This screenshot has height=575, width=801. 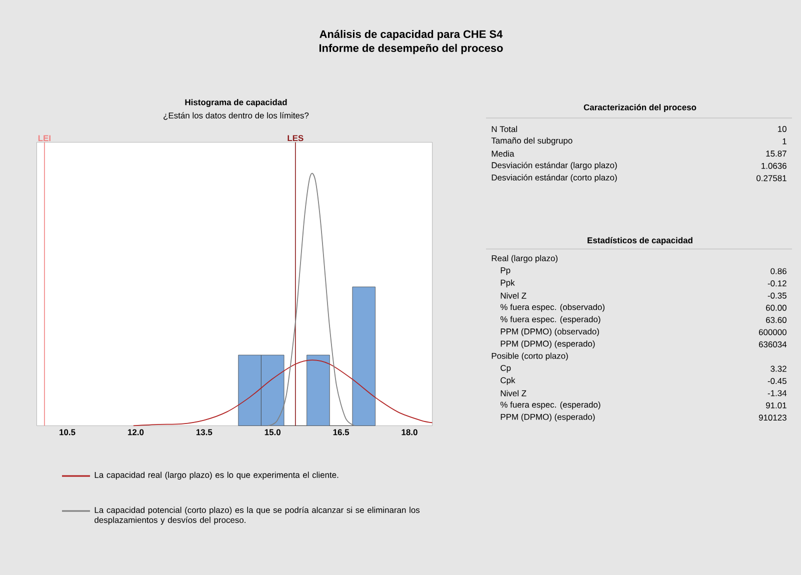 What do you see at coordinates (507, 283) in the screenshot?
I see `text: Ppk` at bounding box center [507, 283].